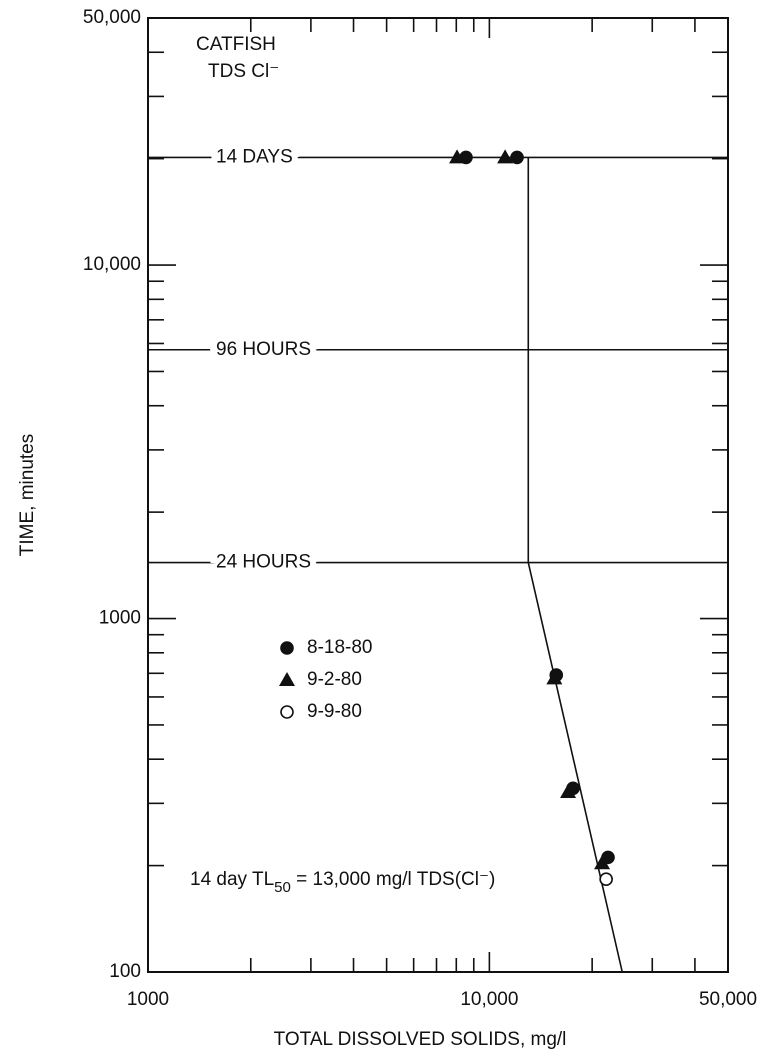 This screenshot has height=1061, width=783. What do you see at coordinates (125, 971) in the screenshot?
I see `y-tick-label: 100` at bounding box center [125, 971].